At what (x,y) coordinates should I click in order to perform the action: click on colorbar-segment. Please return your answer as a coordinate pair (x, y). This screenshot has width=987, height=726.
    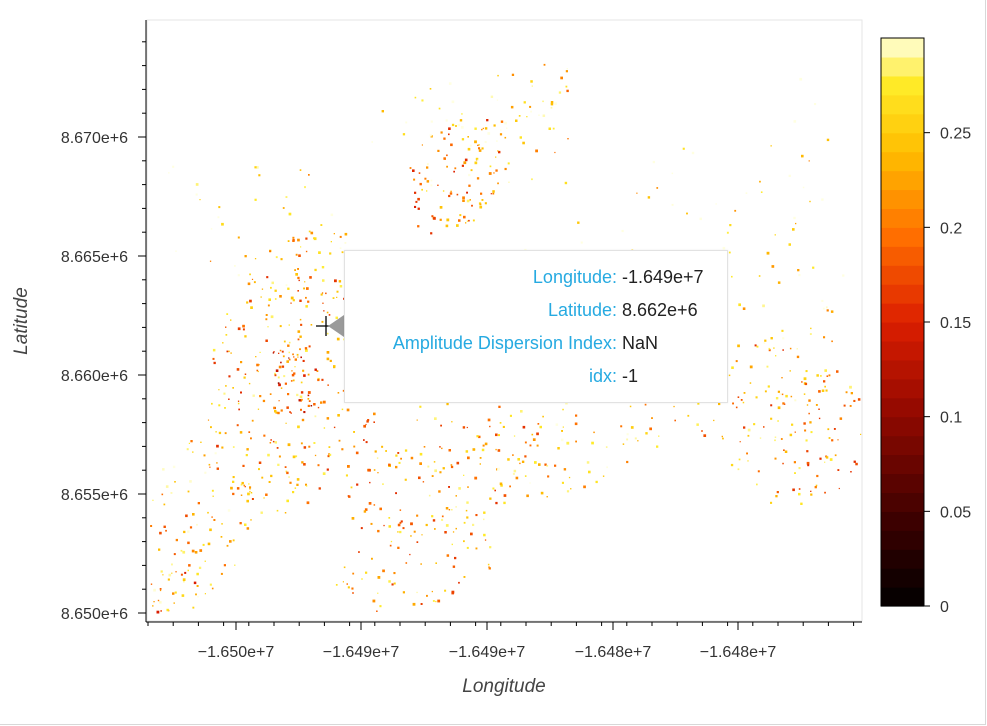
    Looking at the image, I should click on (902, 48).